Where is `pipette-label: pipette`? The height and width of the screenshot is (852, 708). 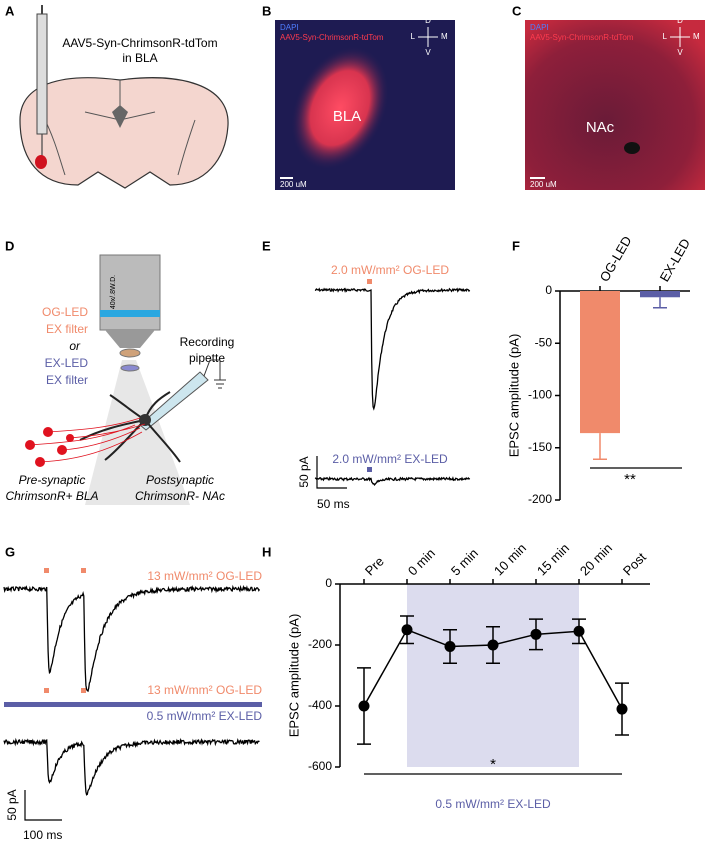
pipette-label: pipette is located at coordinates (207, 358).